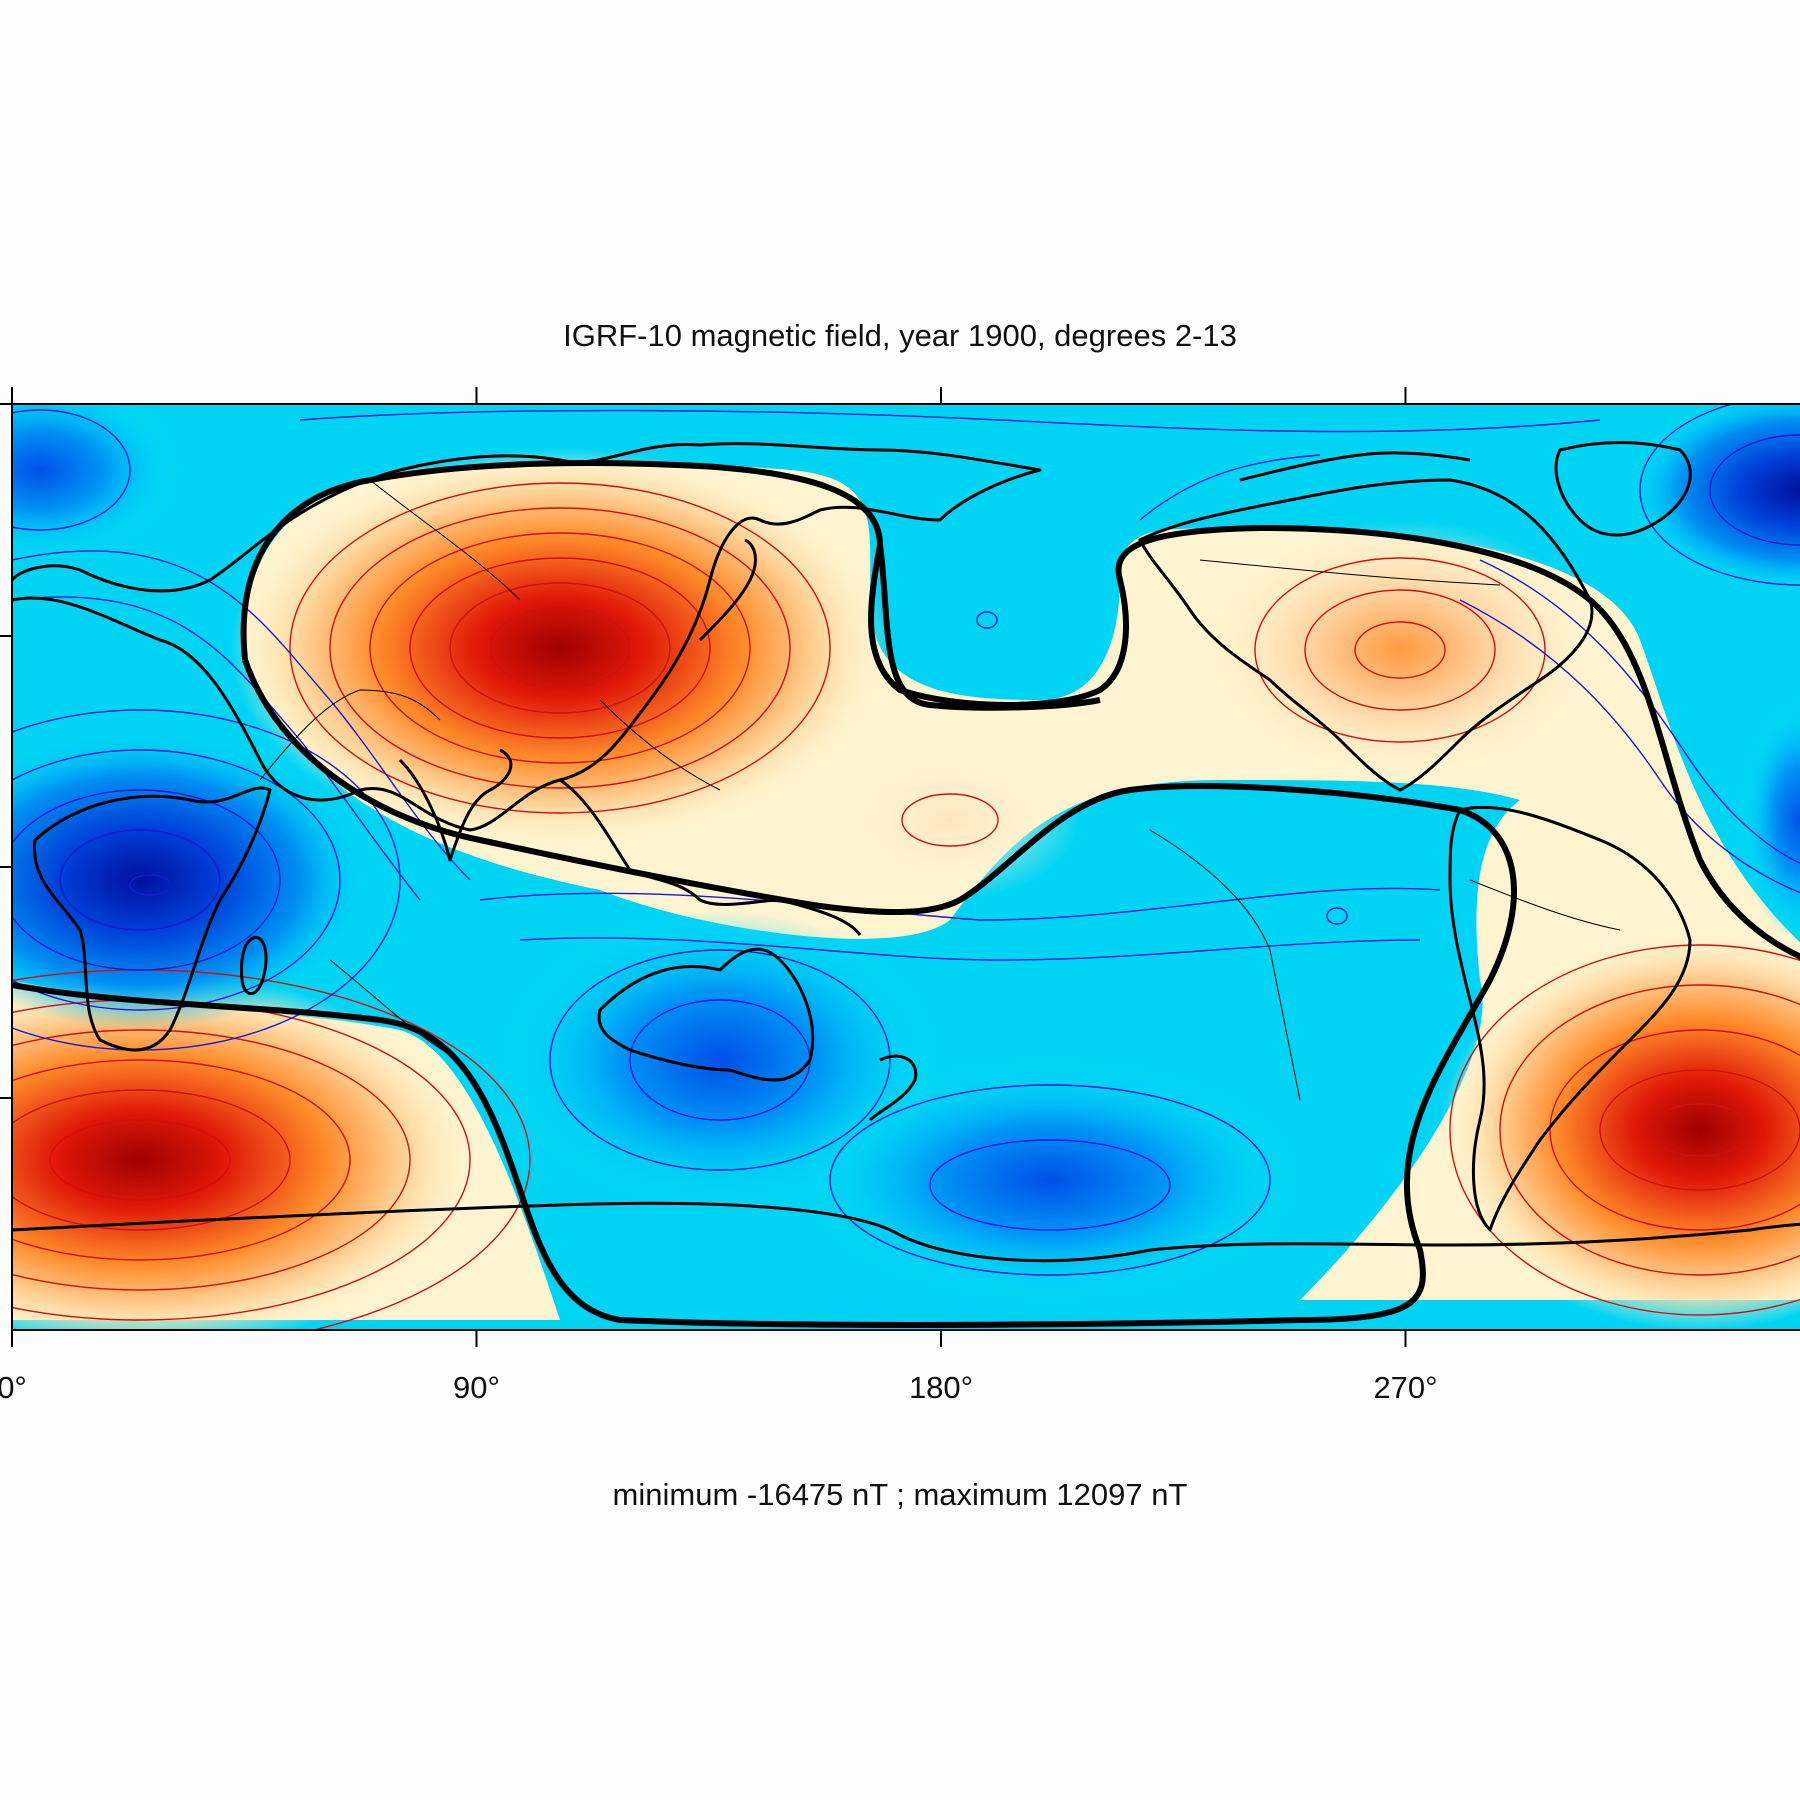  Describe the element at coordinates (1623, 489) in the screenshot. I see `coast-greenland` at that location.